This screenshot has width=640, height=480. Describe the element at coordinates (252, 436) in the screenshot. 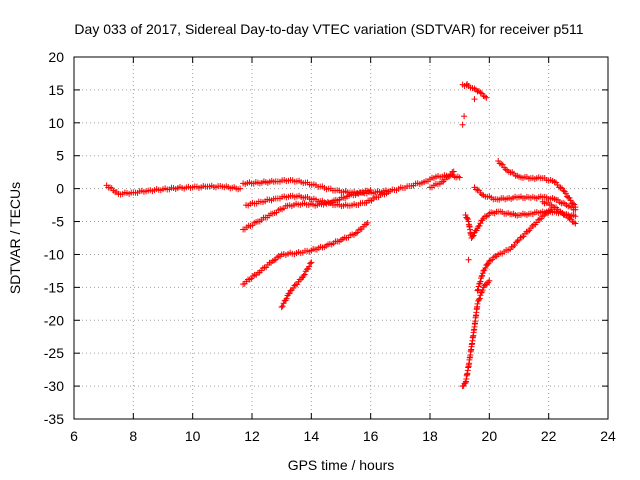

I see `x-tick-label: 12` at that location.